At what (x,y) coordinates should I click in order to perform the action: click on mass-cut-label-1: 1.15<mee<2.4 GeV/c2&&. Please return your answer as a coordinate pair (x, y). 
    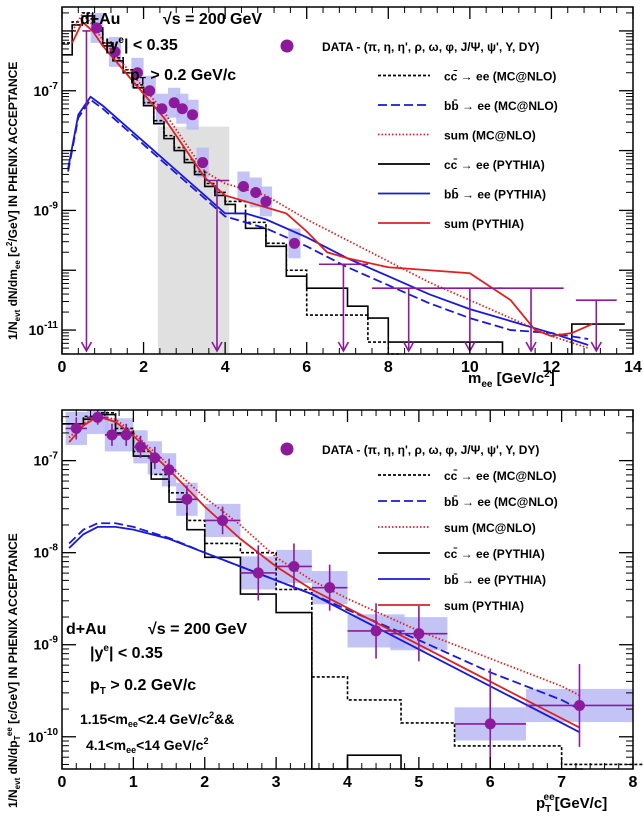
    Looking at the image, I should click on (157, 719).